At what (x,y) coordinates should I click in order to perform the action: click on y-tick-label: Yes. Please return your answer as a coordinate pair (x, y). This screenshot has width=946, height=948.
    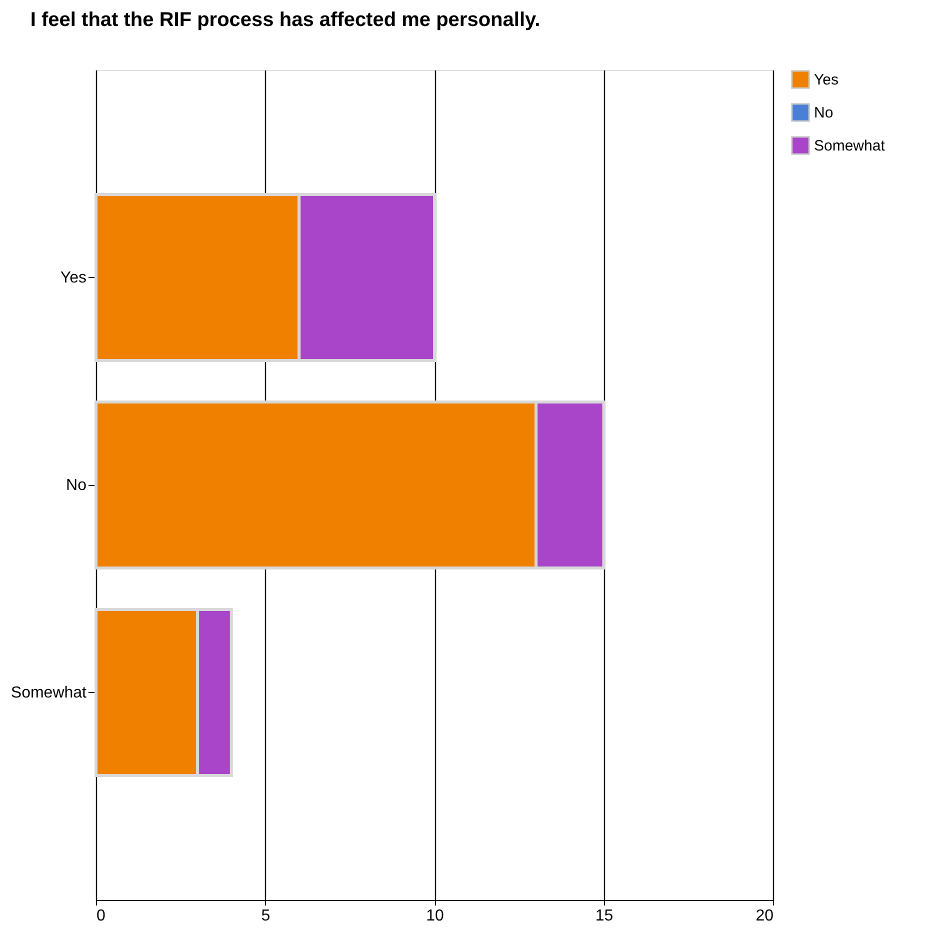
    Looking at the image, I should click on (73, 278).